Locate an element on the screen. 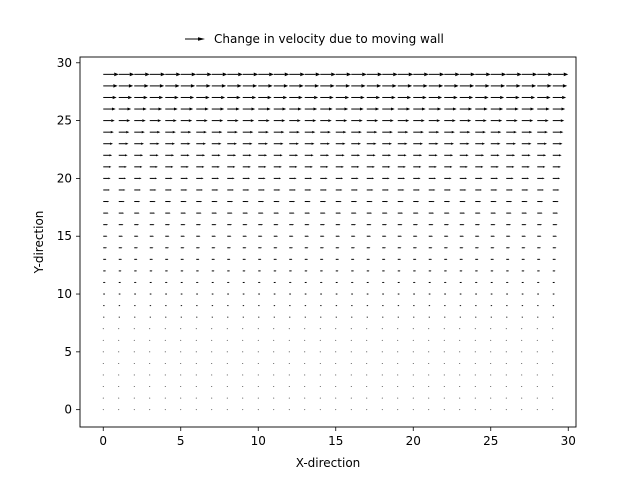  x-tick-label: 15 is located at coordinates (335, 441).